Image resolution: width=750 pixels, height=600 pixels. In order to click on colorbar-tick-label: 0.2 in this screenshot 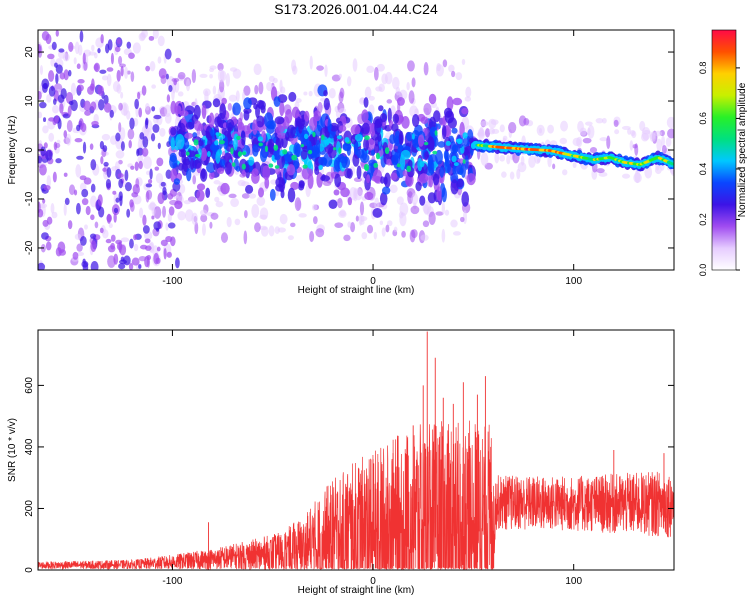, I will do `click(703, 219)`.